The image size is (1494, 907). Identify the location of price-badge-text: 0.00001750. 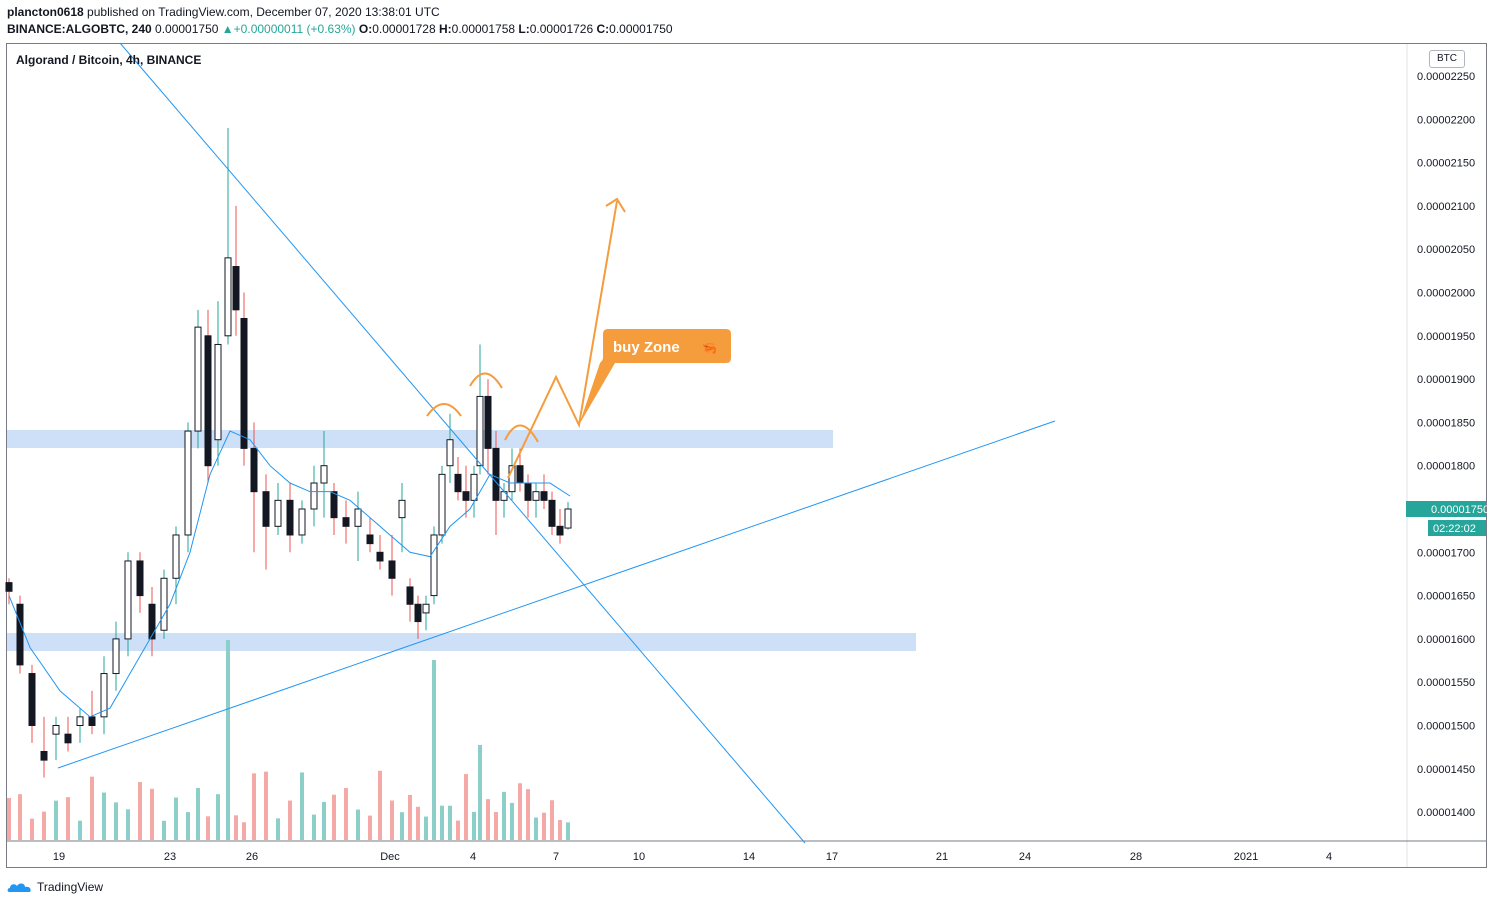
(1460, 510).